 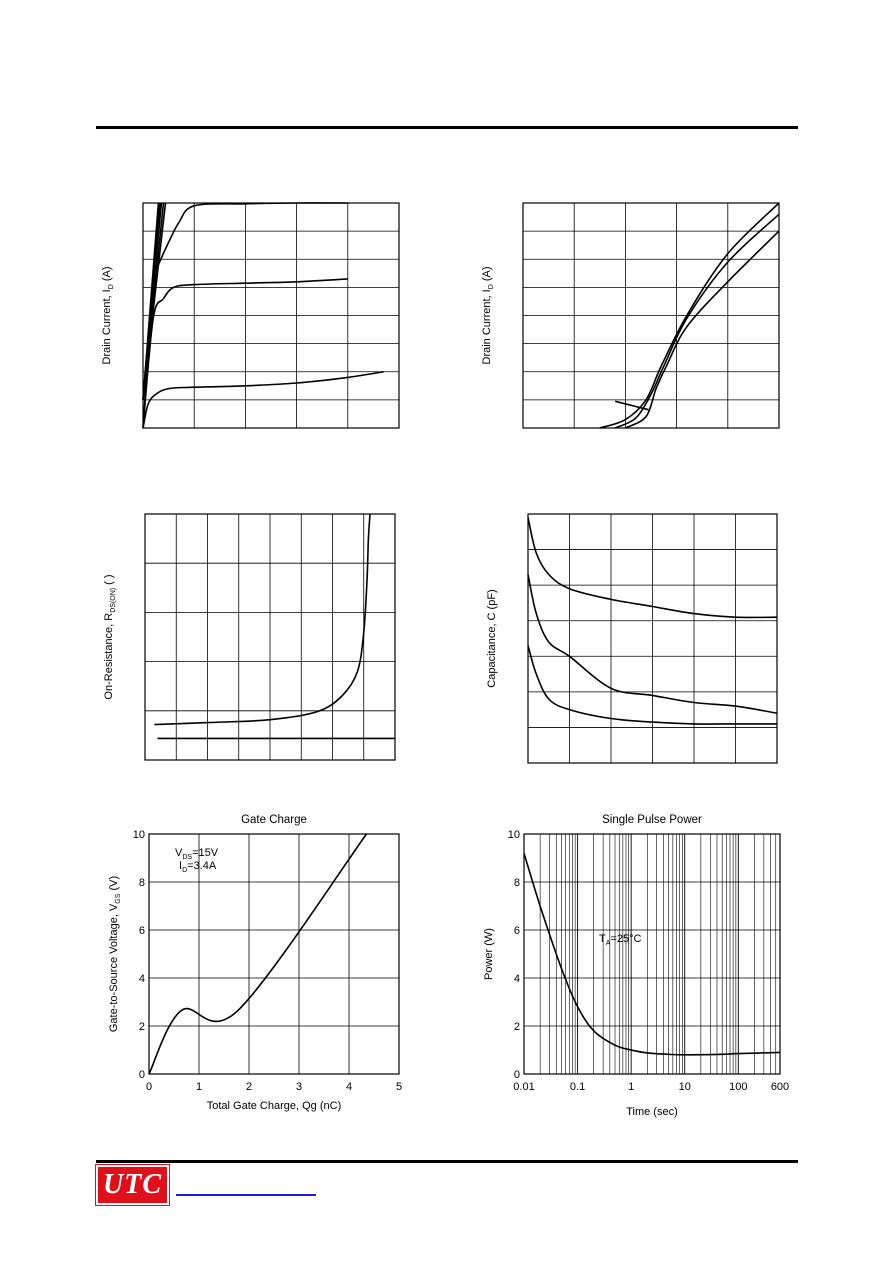 I want to click on annotation-text: VDS=15V, so click(x=197, y=854).